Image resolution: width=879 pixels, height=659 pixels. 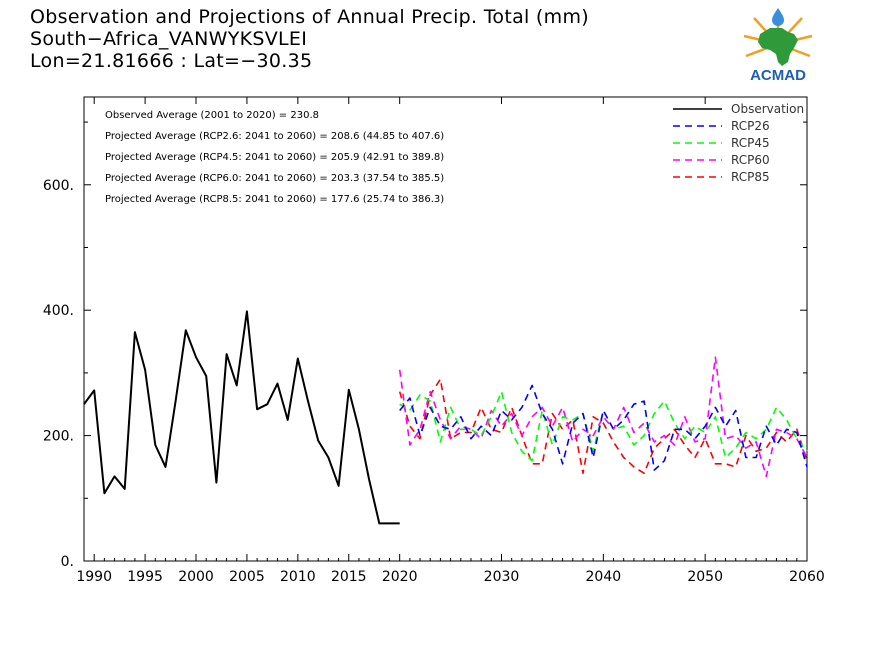 I want to click on stat-annotation-0: Observed Average (2001 to 2020) = 230.8, so click(x=212, y=115).